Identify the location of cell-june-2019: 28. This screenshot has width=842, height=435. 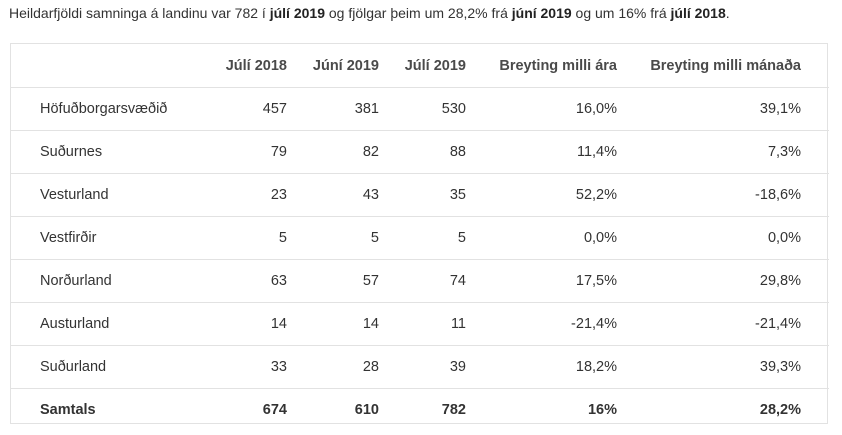
(333, 367).